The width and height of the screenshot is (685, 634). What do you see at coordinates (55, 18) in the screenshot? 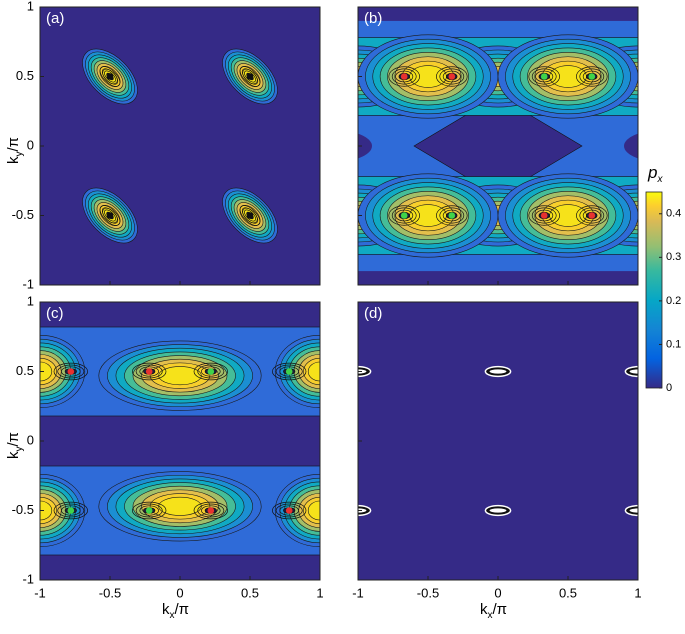
I see `panel-label: (a)` at bounding box center [55, 18].